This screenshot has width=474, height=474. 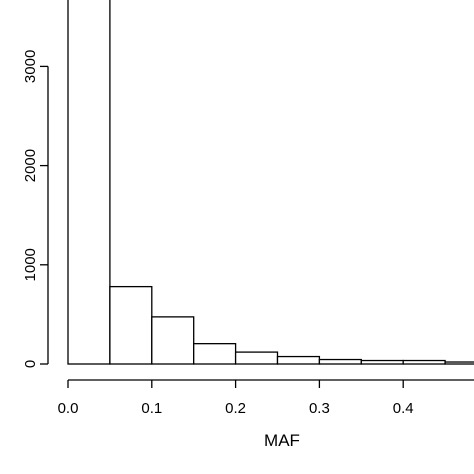 What do you see at coordinates (266, 398) in the screenshot?
I see `x-axis: 0.0 0.1 0.2 0.3 0.4` at bounding box center [266, 398].